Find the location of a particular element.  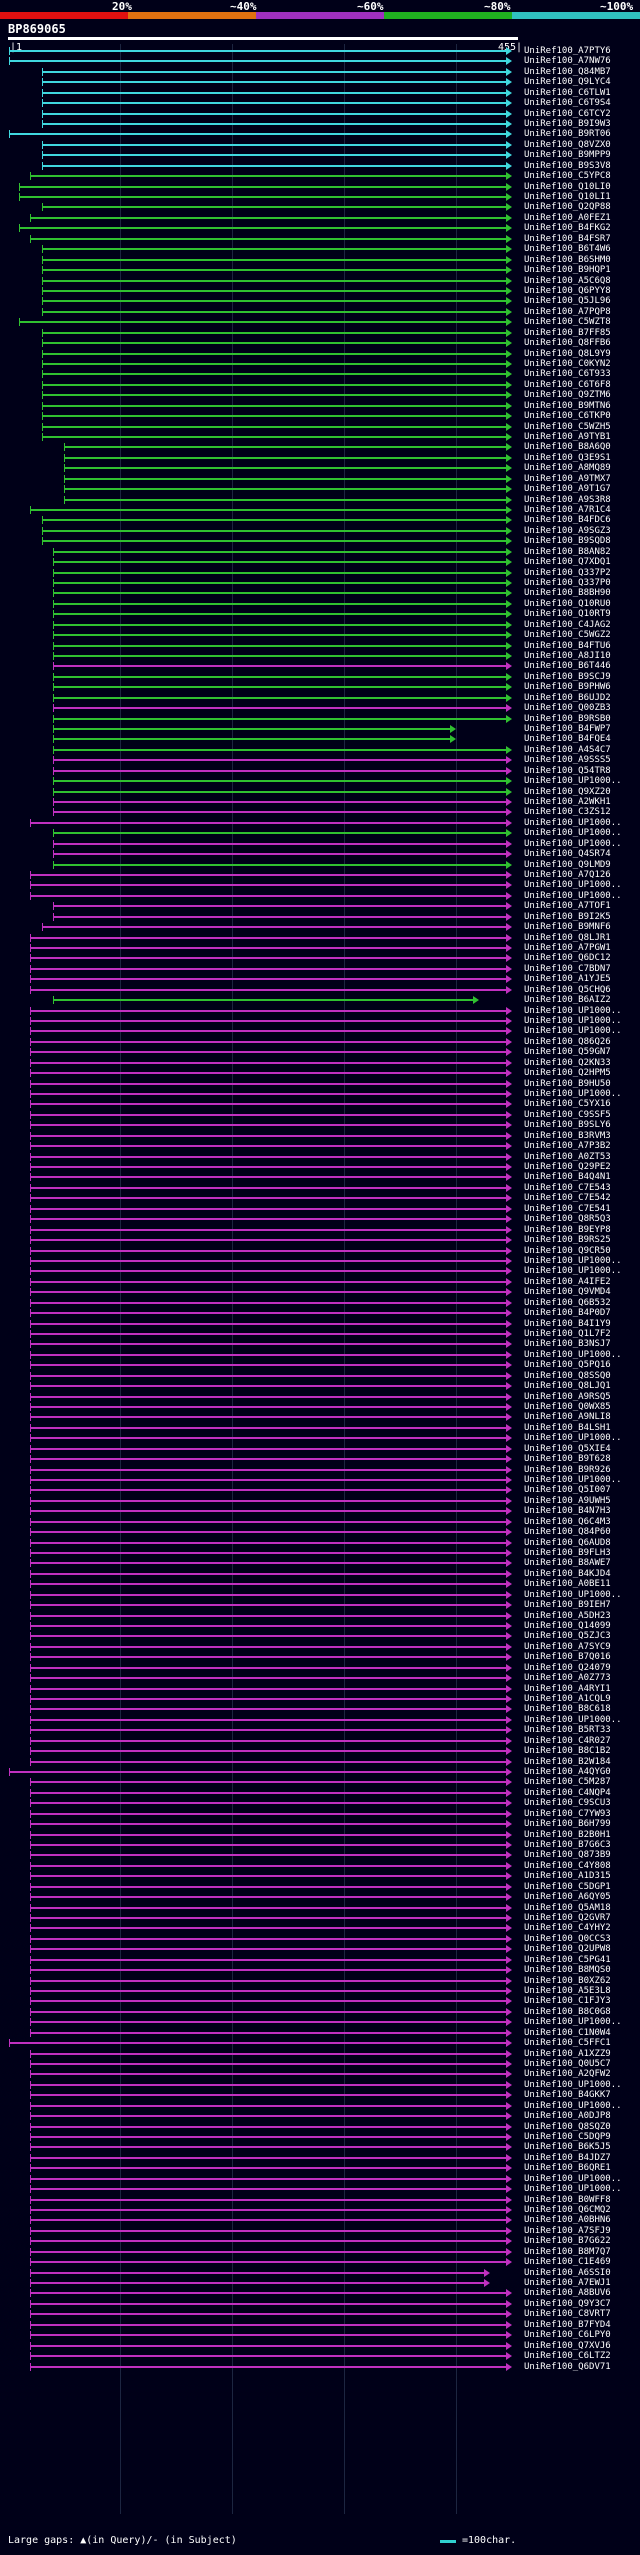

hit-row: UniRef100_B4FSR7 is located at coordinates (320, 239).